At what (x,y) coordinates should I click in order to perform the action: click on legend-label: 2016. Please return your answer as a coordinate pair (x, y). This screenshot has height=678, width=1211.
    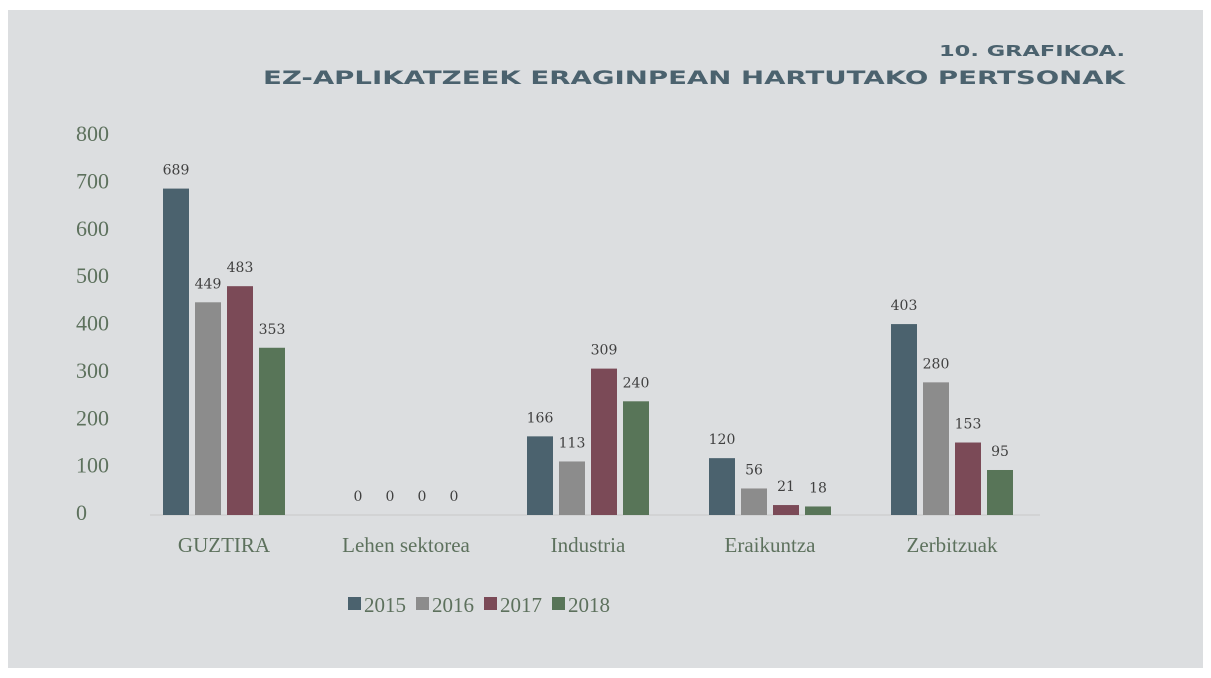
    Looking at the image, I should click on (453, 605).